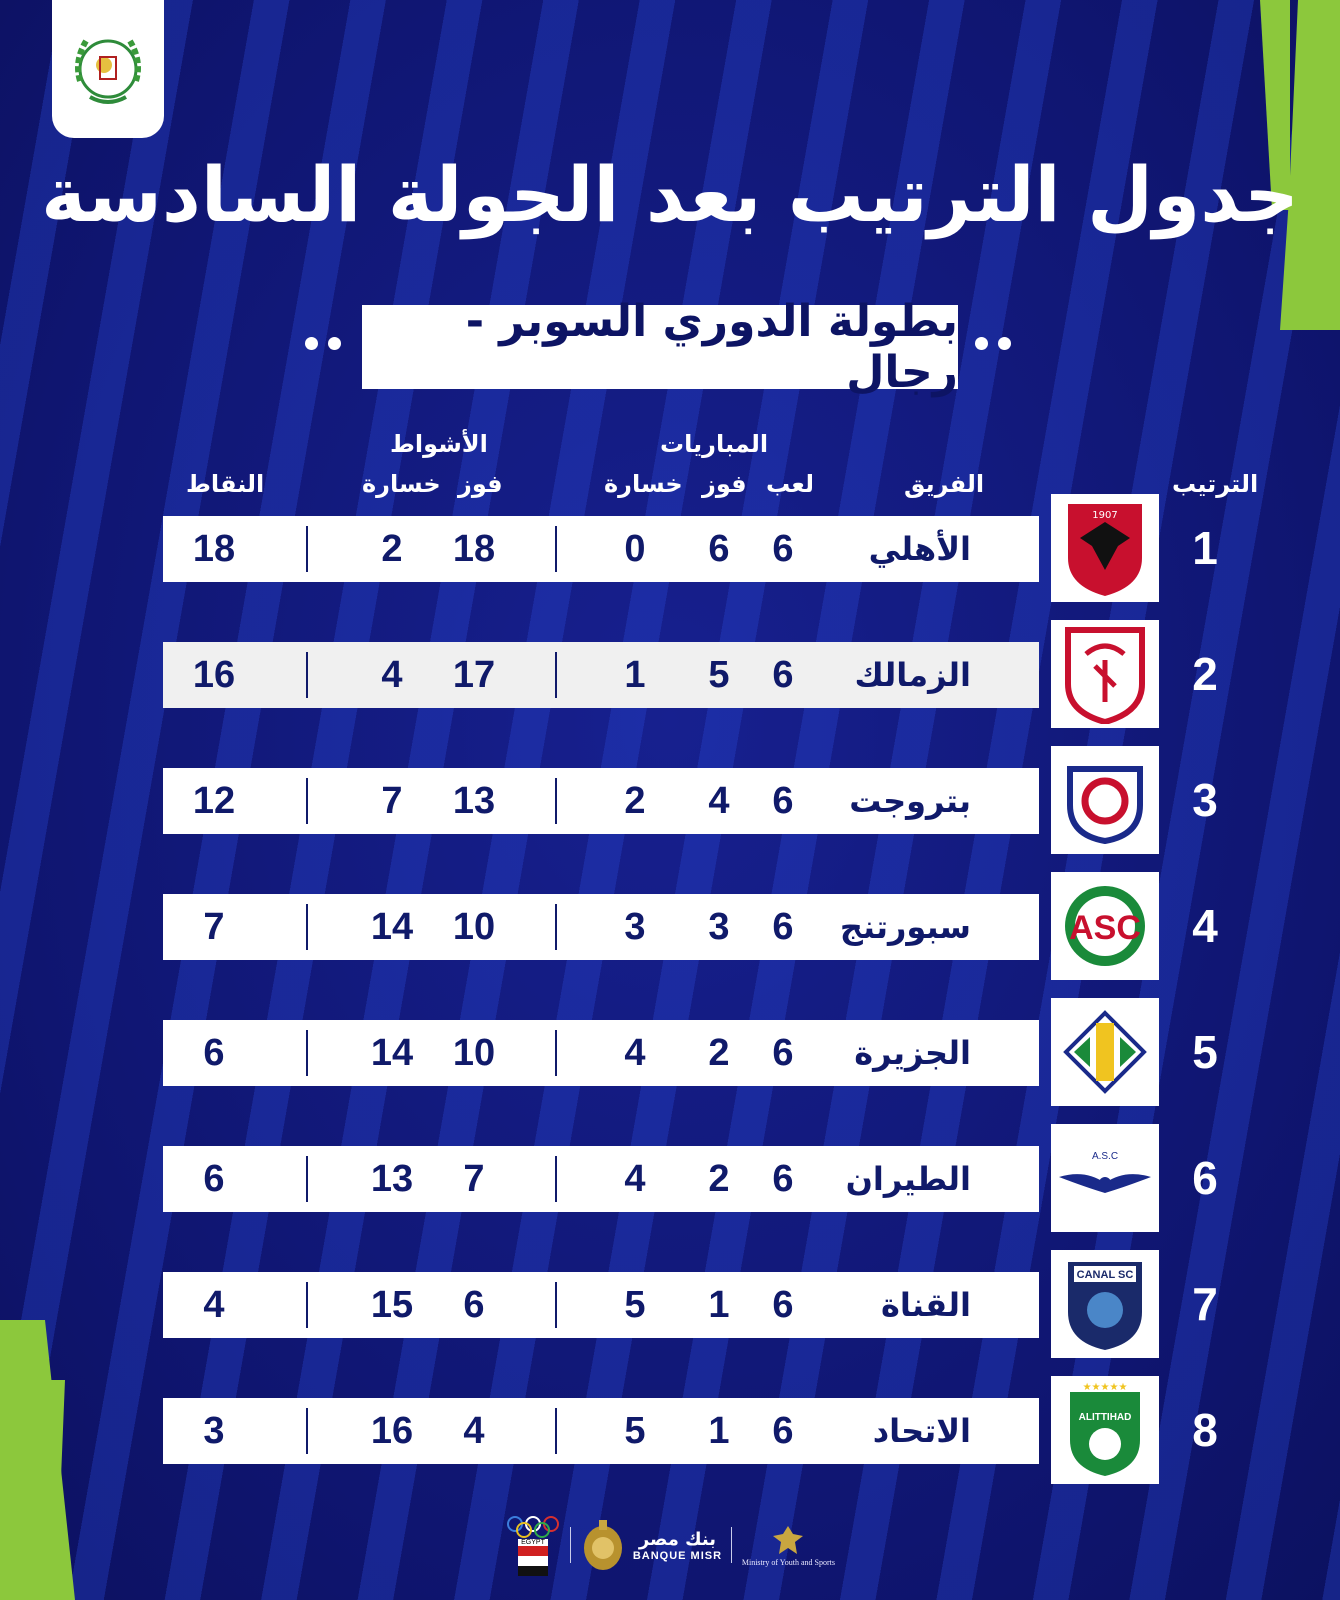 The image size is (1340, 1600). Describe the element at coordinates (677, 1539) in the screenshot. I see `banque-misr-arabic: بنك مصر` at that location.